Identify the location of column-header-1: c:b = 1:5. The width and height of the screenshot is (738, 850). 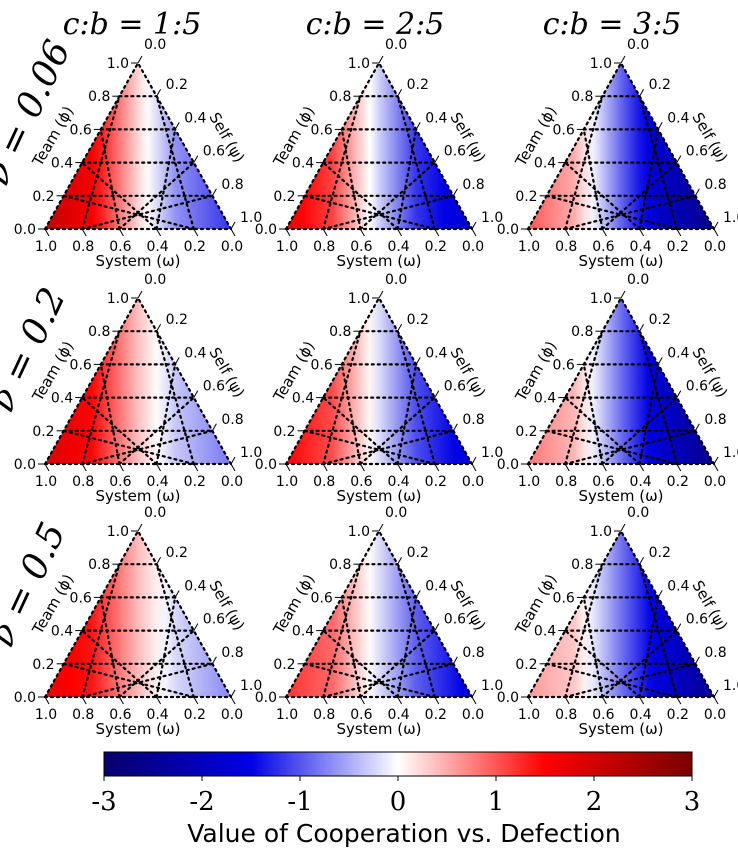
(132, 24).